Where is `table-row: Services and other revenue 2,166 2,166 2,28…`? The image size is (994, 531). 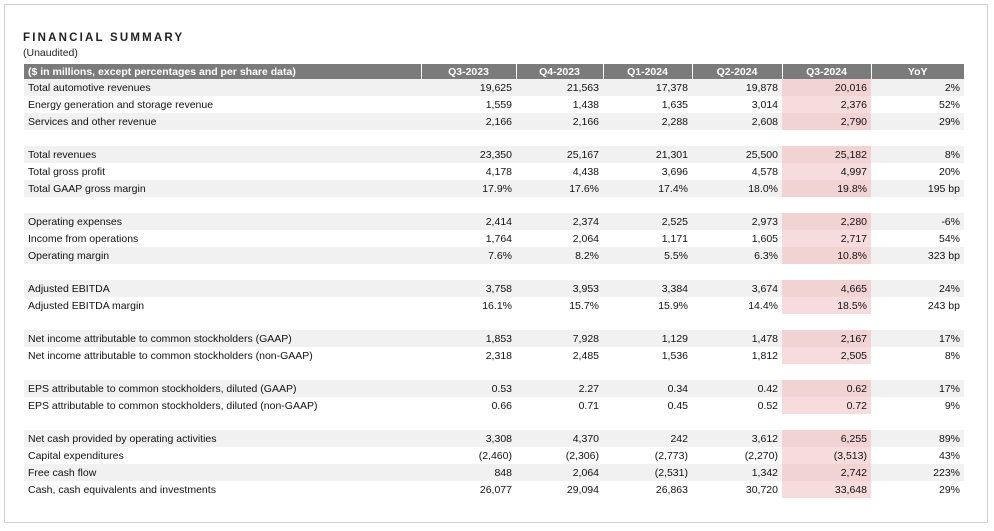 table-row: Services and other revenue 2,166 2,166 2,28… is located at coordinates (494, 121).